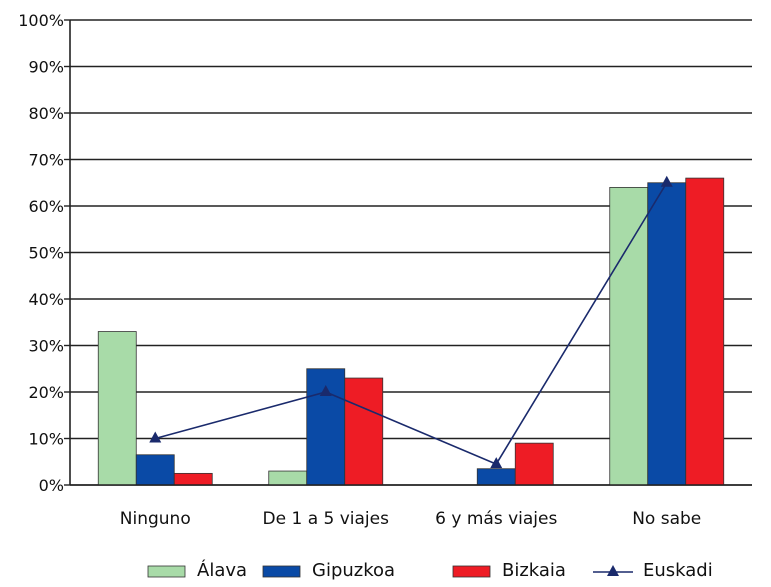 The image size is (771, 587). Describe the element at coordinates (678, 570) in the screenshot. I see `legend-label-euskadi: Euskadi` at that location.